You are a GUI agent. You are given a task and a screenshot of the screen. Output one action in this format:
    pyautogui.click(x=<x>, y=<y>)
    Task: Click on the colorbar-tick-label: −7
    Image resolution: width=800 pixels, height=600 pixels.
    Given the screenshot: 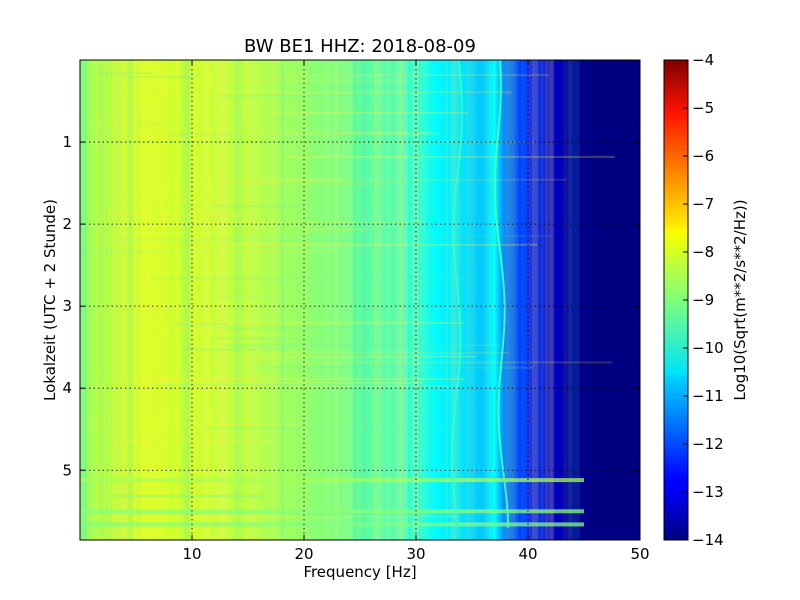 What is the action you would take?
    pyautogui.click(x=703, y=204)
    